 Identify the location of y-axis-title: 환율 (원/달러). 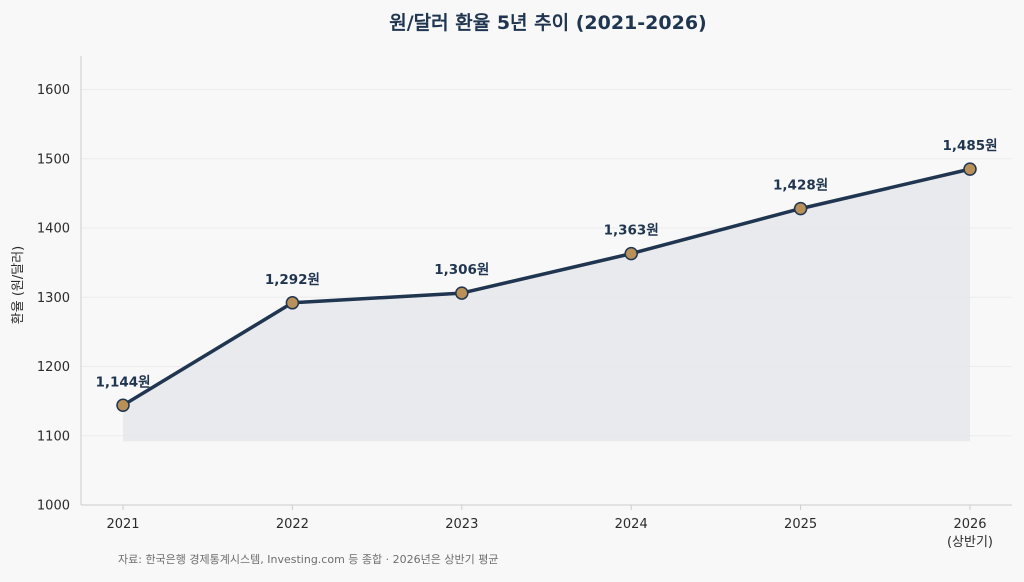
(18, 285).